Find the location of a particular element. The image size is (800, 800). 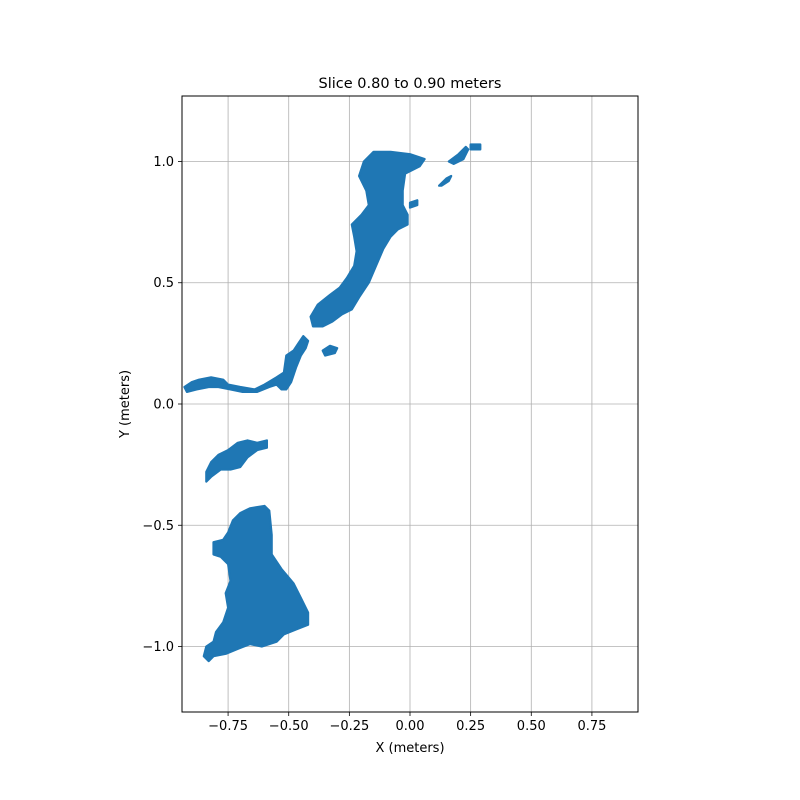

x-tick-label: 0.75 is located at coordinates (591, 726).